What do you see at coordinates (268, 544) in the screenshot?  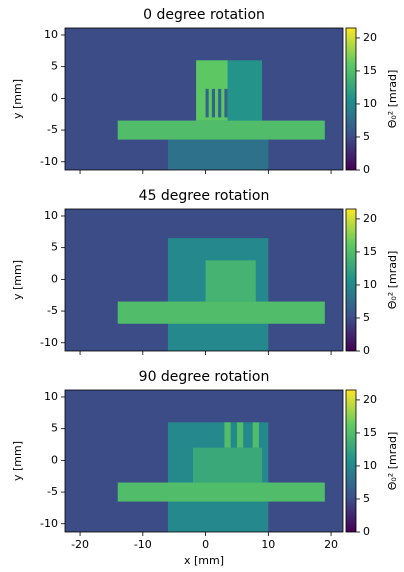 I see `x-tick-label: 10` at bounding box center [268, 544].